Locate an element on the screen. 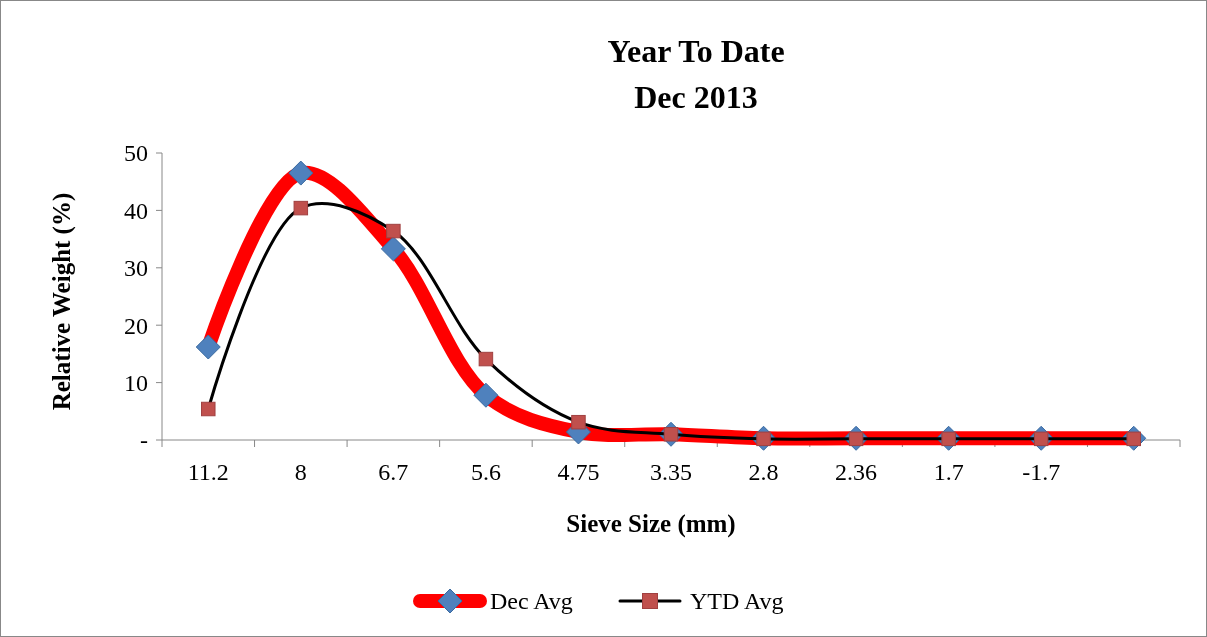 This screenshot has height=637, width=1207. chart-title: Year To Date is located at coordinates (696, 51).